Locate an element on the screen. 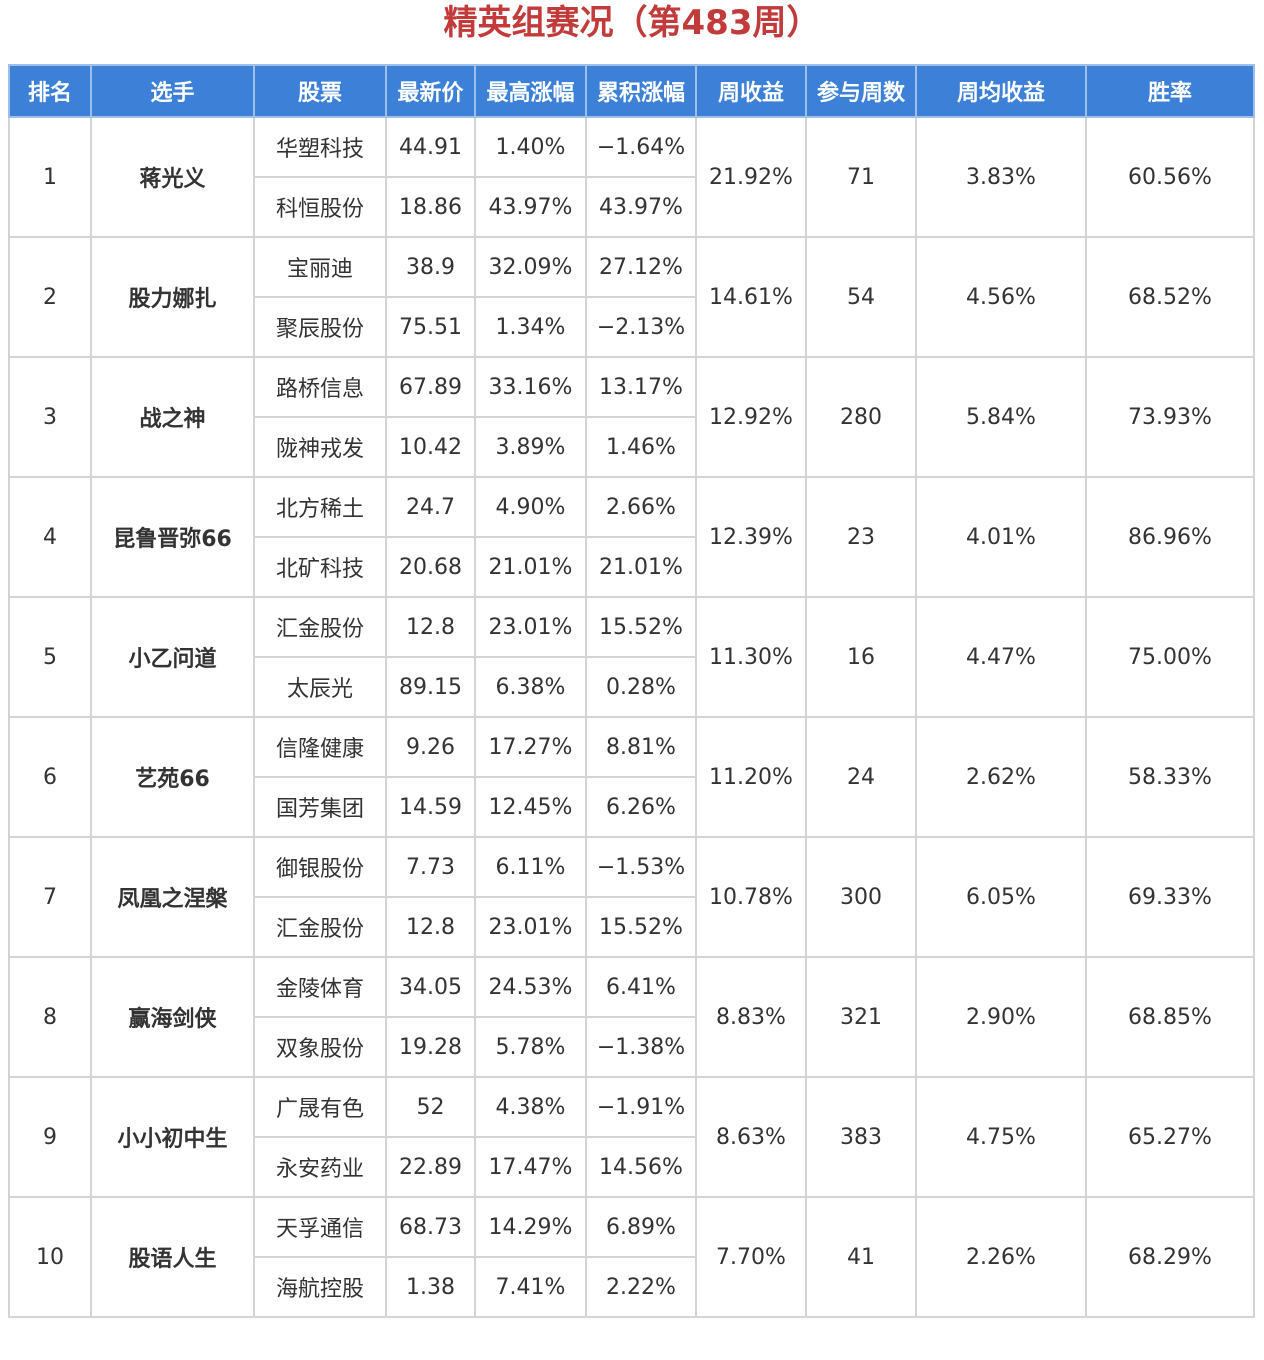 This screenshot has width=1264, height=1360. weeks-participated-cell: 71 is located at coordinates (861, 177).